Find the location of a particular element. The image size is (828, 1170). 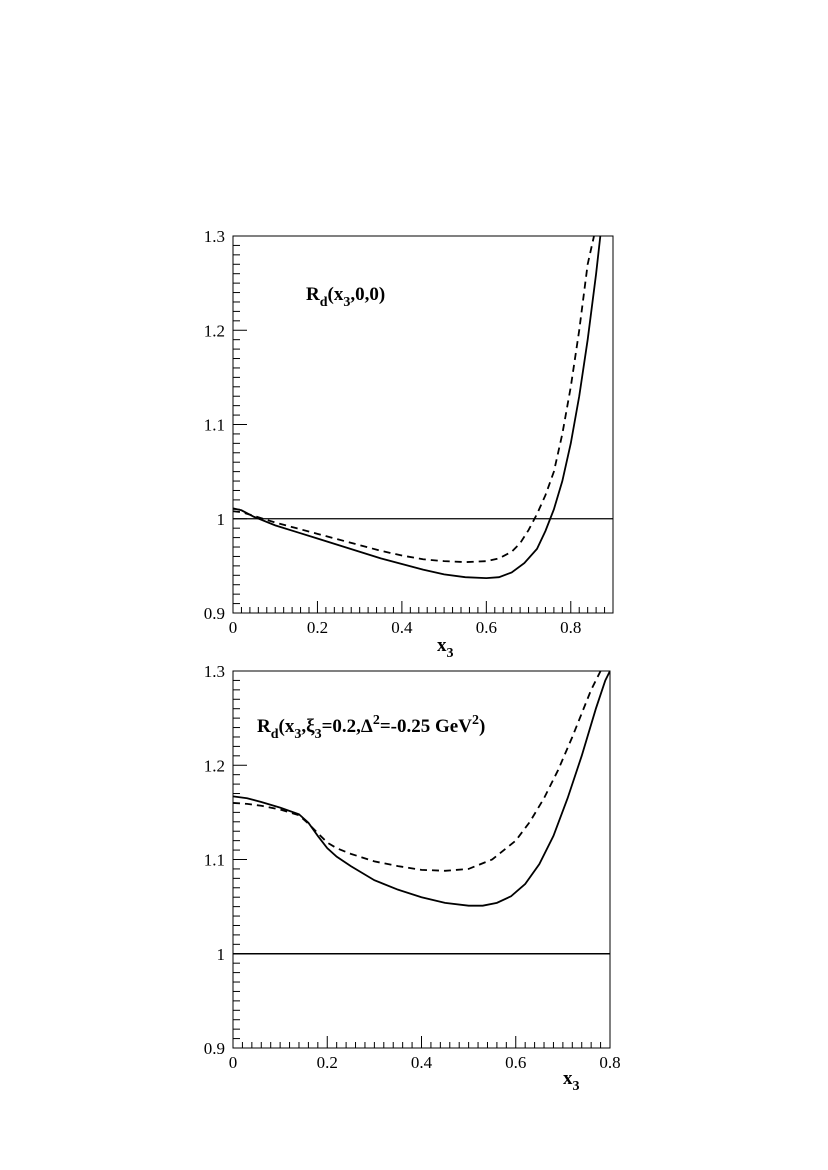

bottom-y-tick-label: 1 is located at coordinates (221, 954).